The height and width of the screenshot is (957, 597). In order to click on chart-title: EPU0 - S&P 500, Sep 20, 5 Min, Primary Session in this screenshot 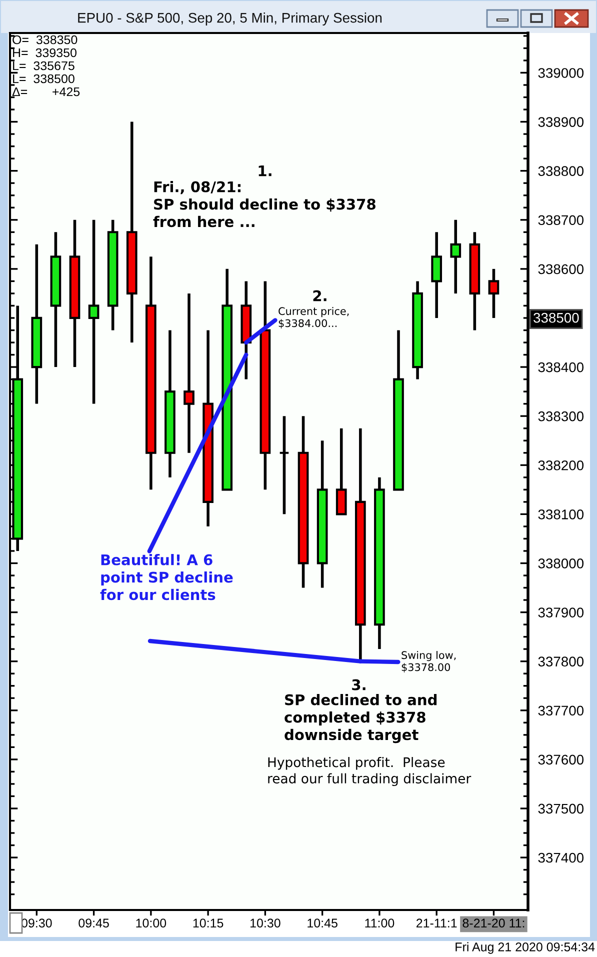, I will do `click(230, 19)`.